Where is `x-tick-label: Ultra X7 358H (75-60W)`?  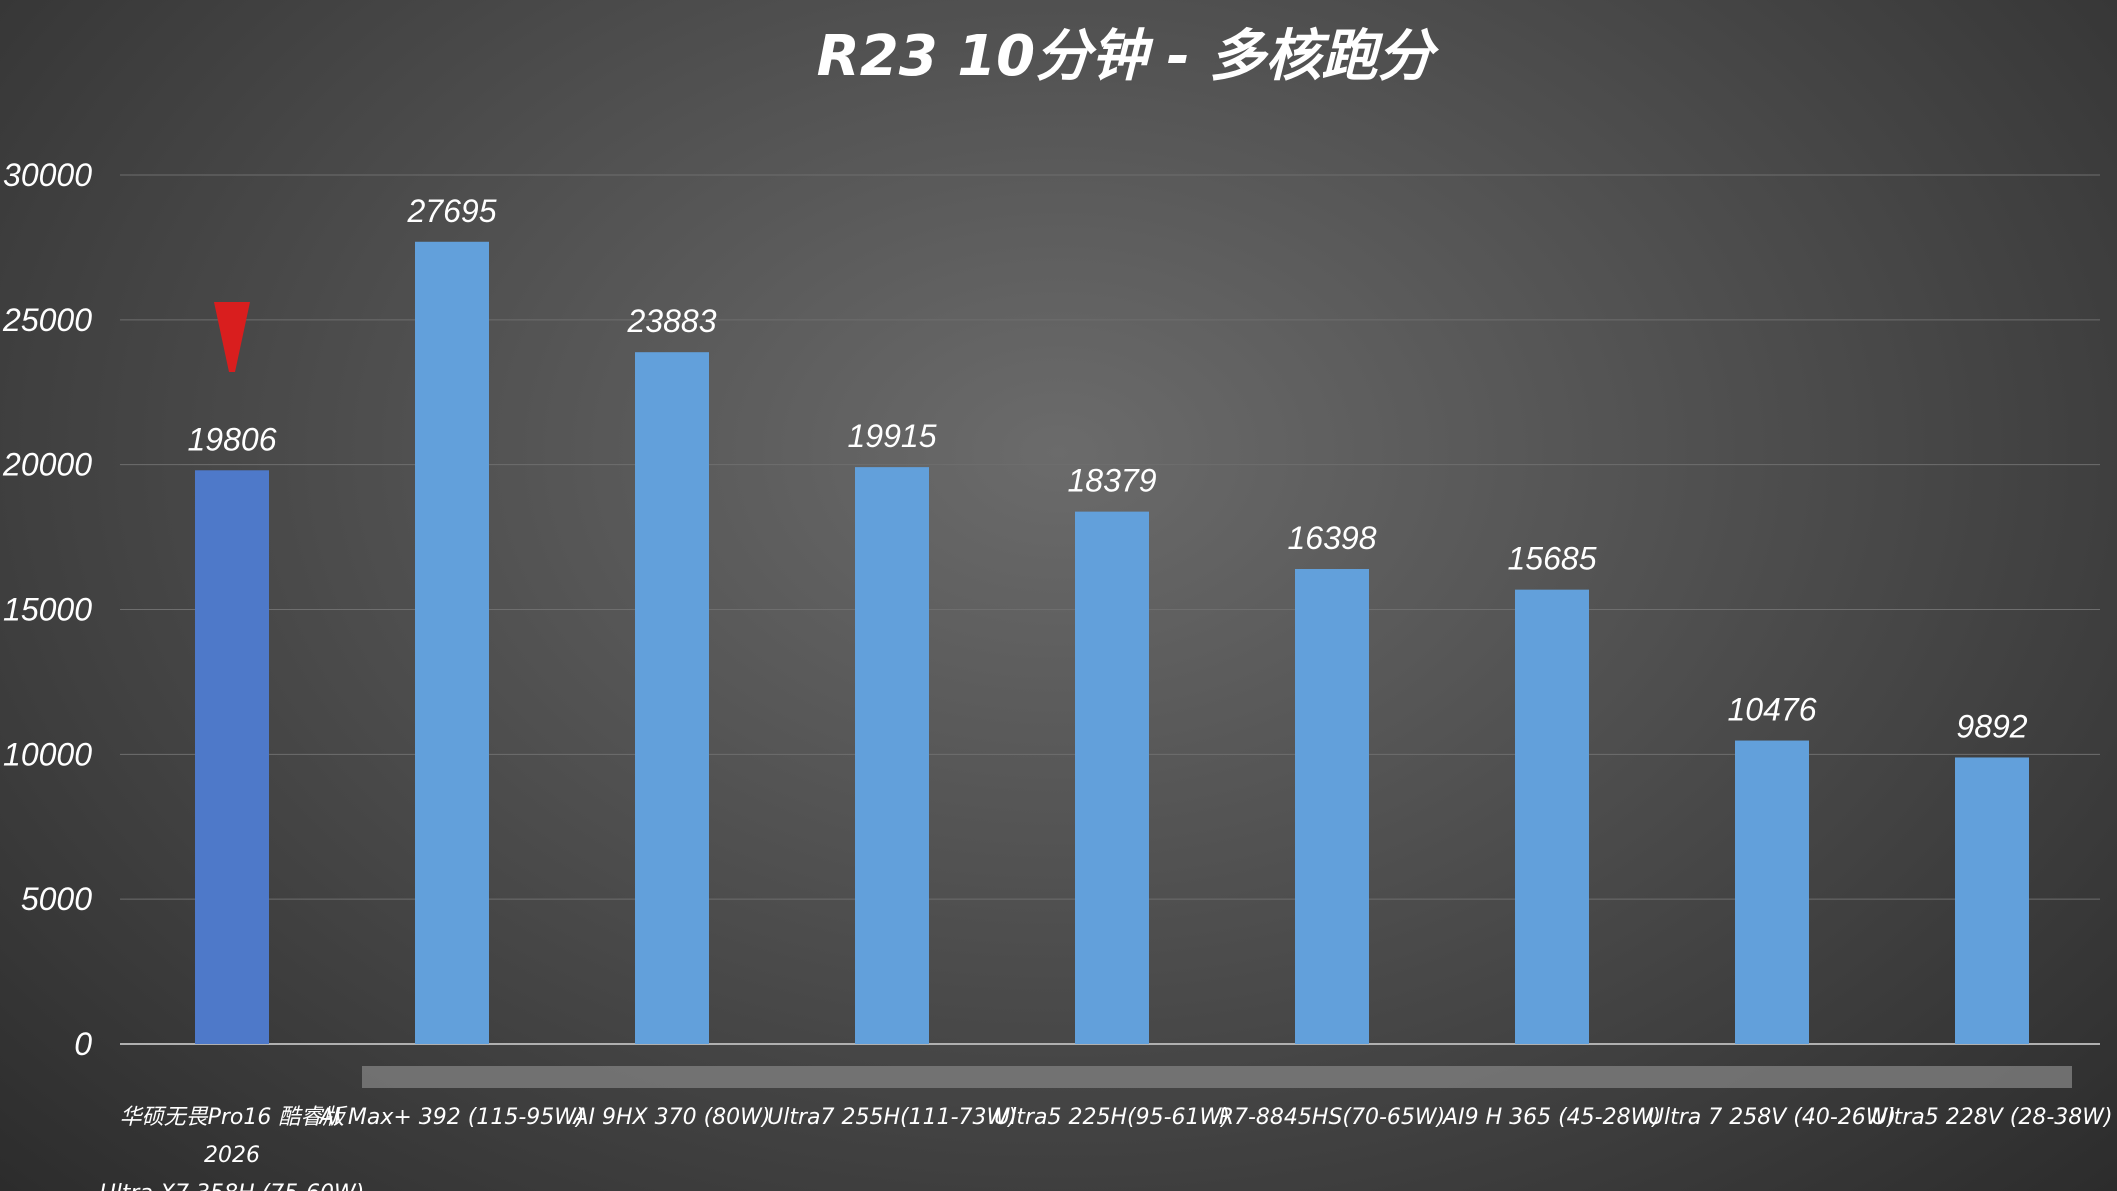 x-tick-label: Ultra X7 358H (75-60W) is located at coordinates (232, 1186).